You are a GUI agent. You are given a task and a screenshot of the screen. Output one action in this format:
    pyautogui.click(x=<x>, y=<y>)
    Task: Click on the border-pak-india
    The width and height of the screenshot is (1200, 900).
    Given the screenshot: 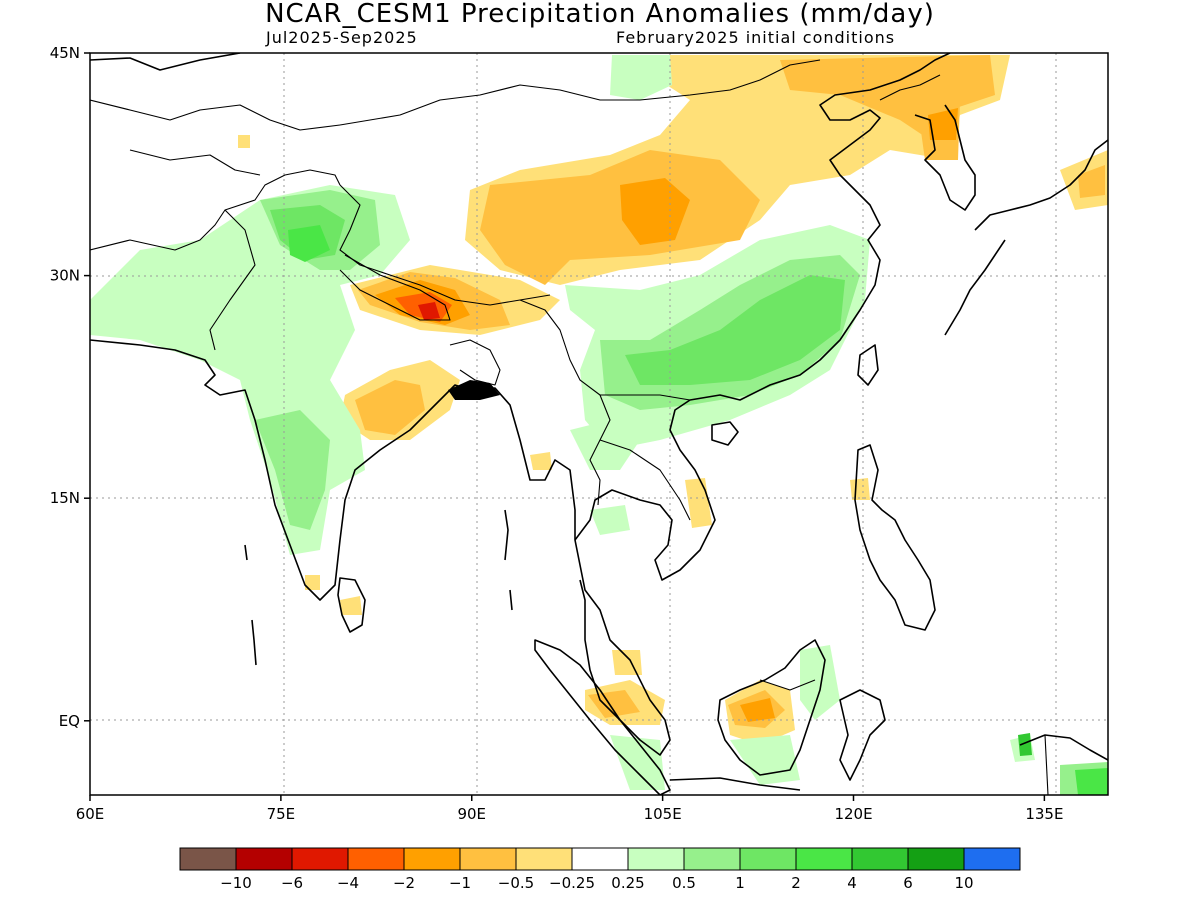 What is the action you would take?
    pyautogui.click(x=232, y=280)
    